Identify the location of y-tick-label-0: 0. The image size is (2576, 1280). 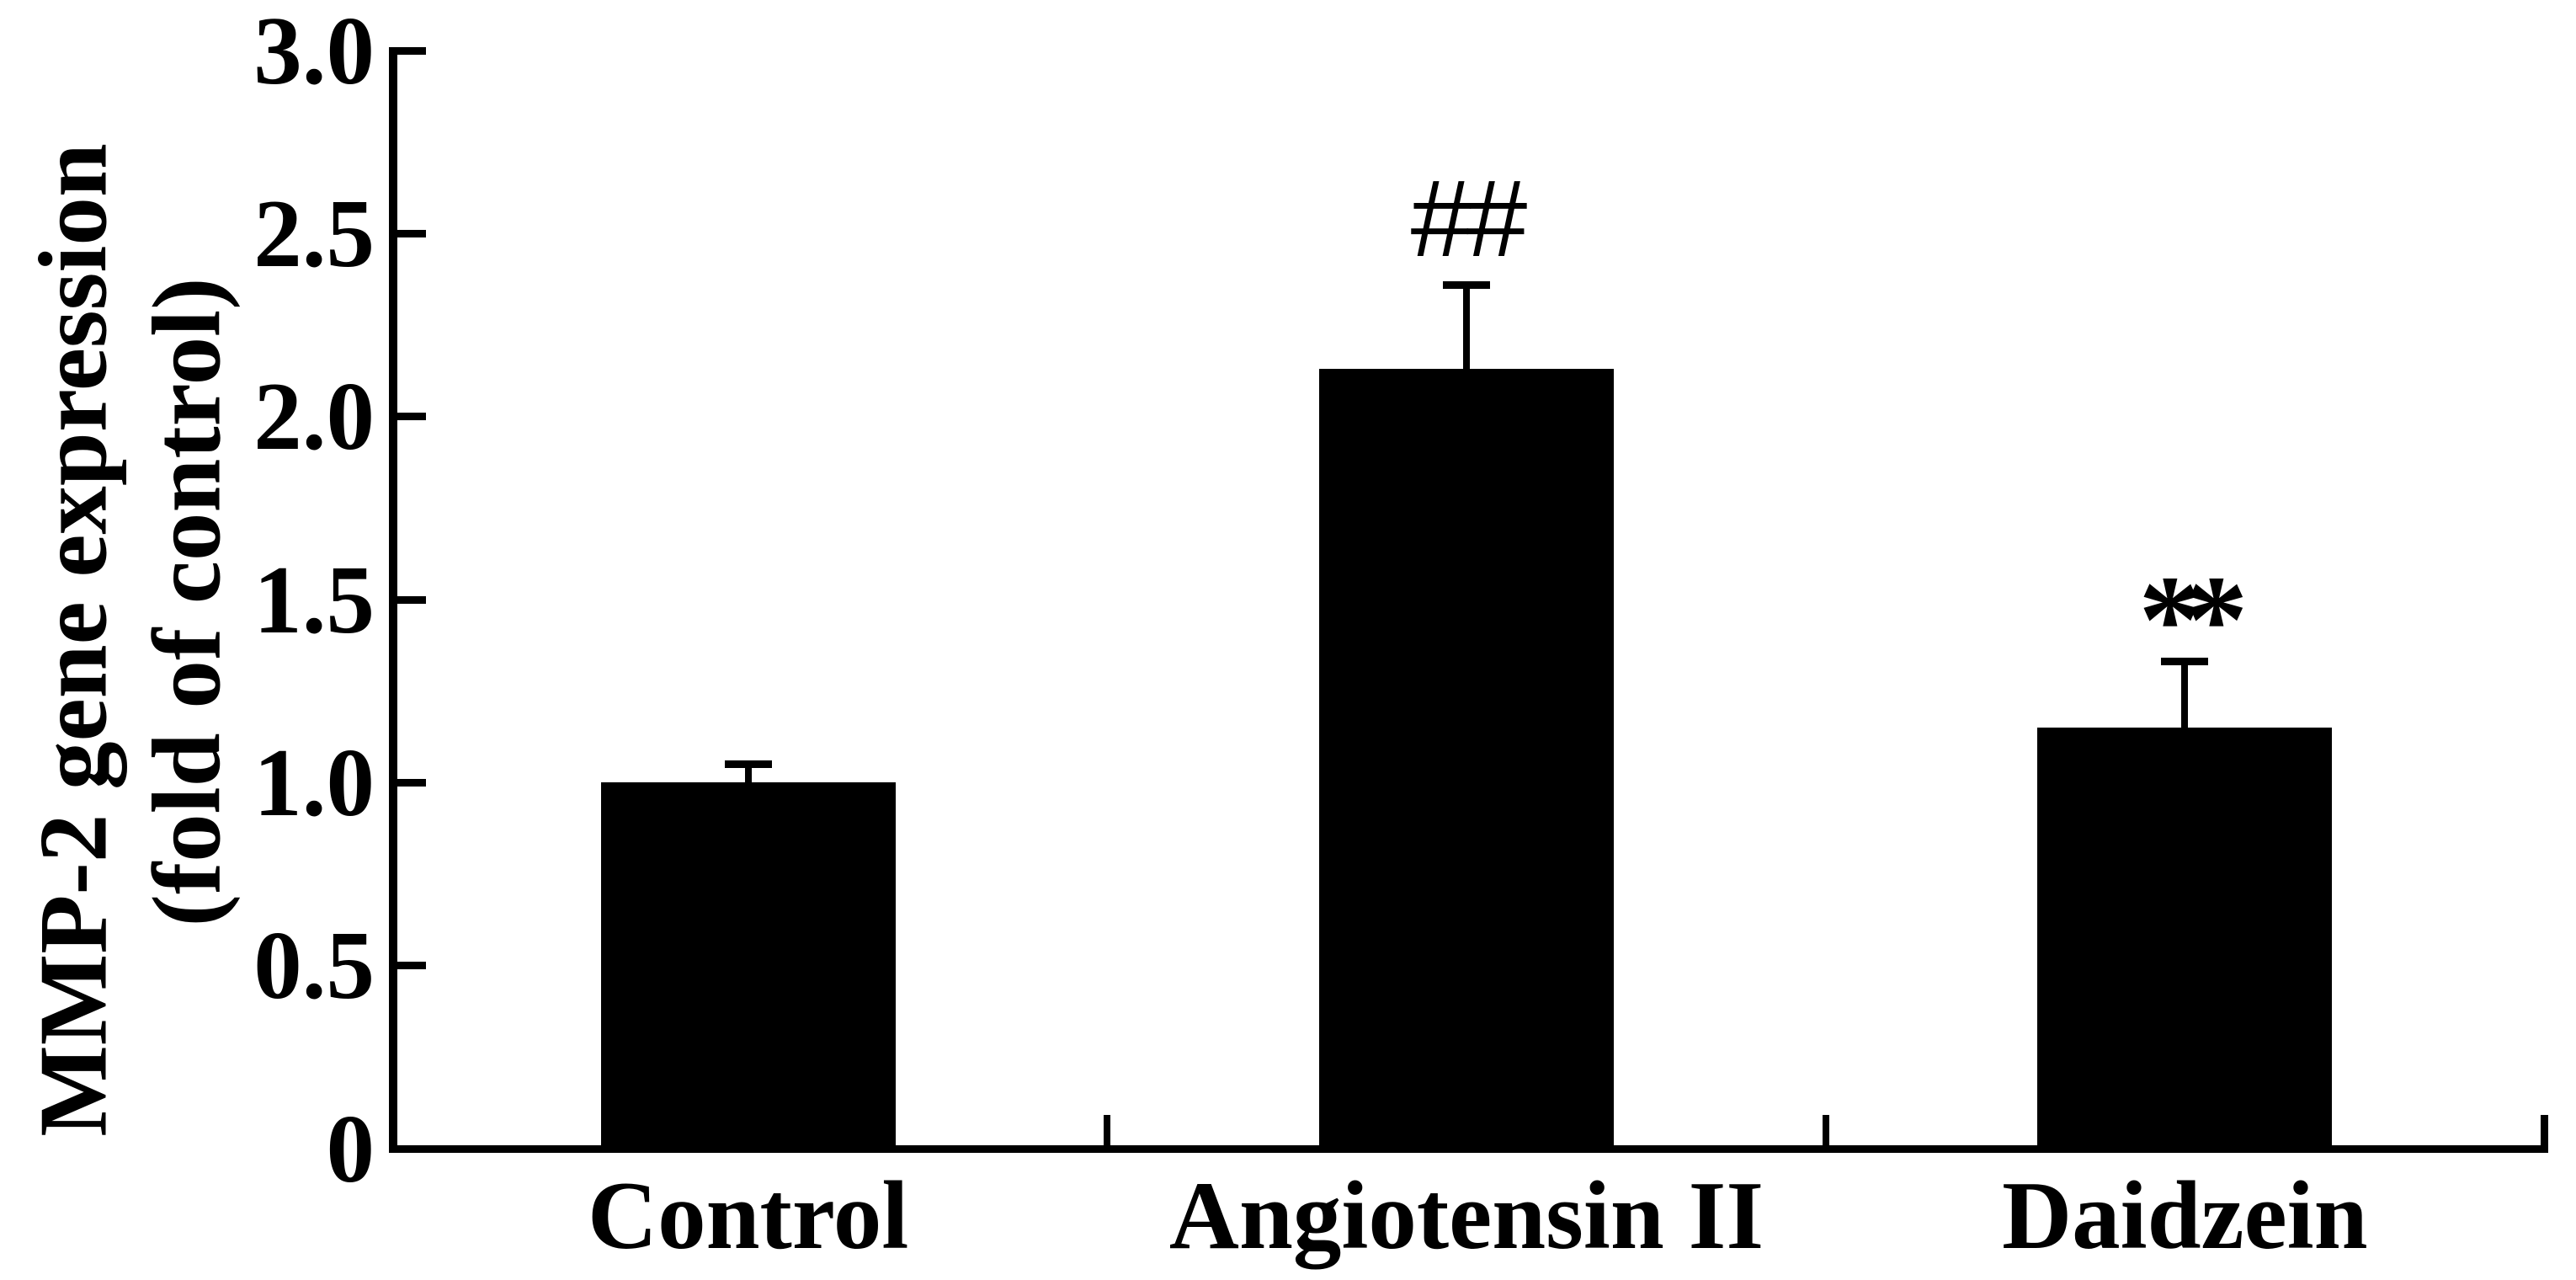
(350, 1149).